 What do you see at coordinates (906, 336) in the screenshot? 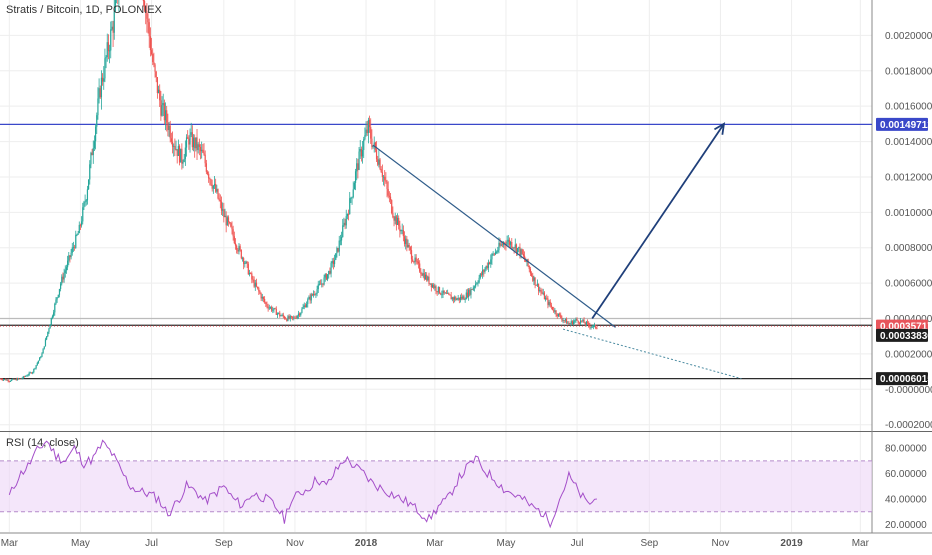
I see `price-label-text: 0.00033836` at bounding box center [906, 336].